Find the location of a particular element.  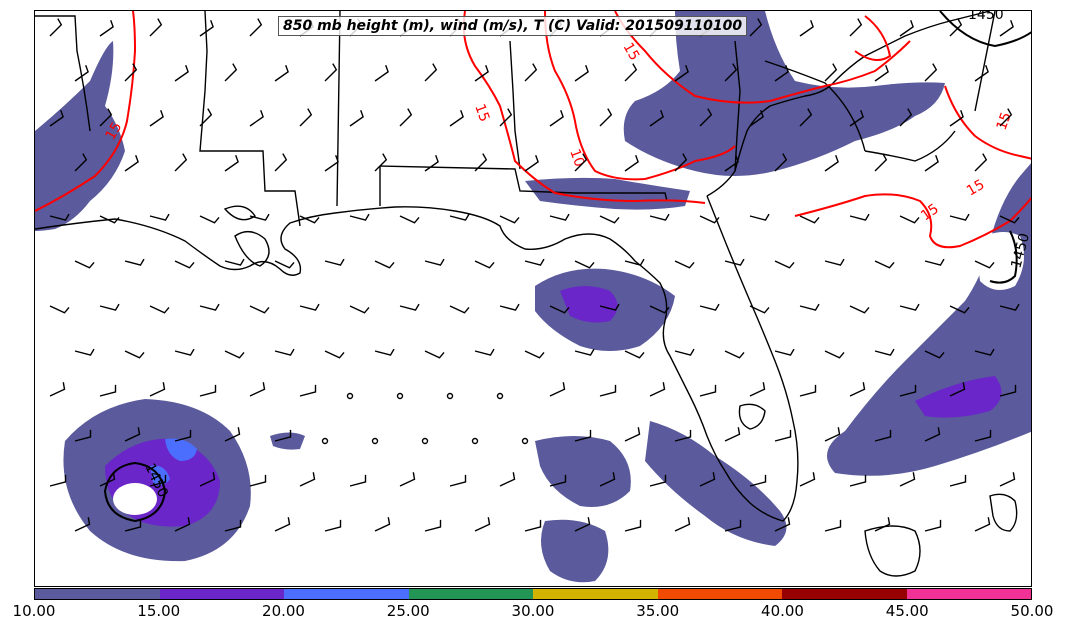

cuba-coast is located at coordinates (892, 551).